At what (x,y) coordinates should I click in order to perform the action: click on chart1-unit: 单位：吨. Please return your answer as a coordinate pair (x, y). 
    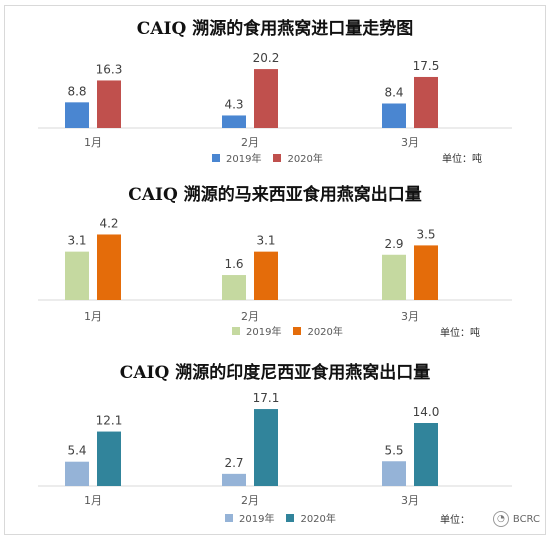
    Looking at the image, I should click on (462, 159).